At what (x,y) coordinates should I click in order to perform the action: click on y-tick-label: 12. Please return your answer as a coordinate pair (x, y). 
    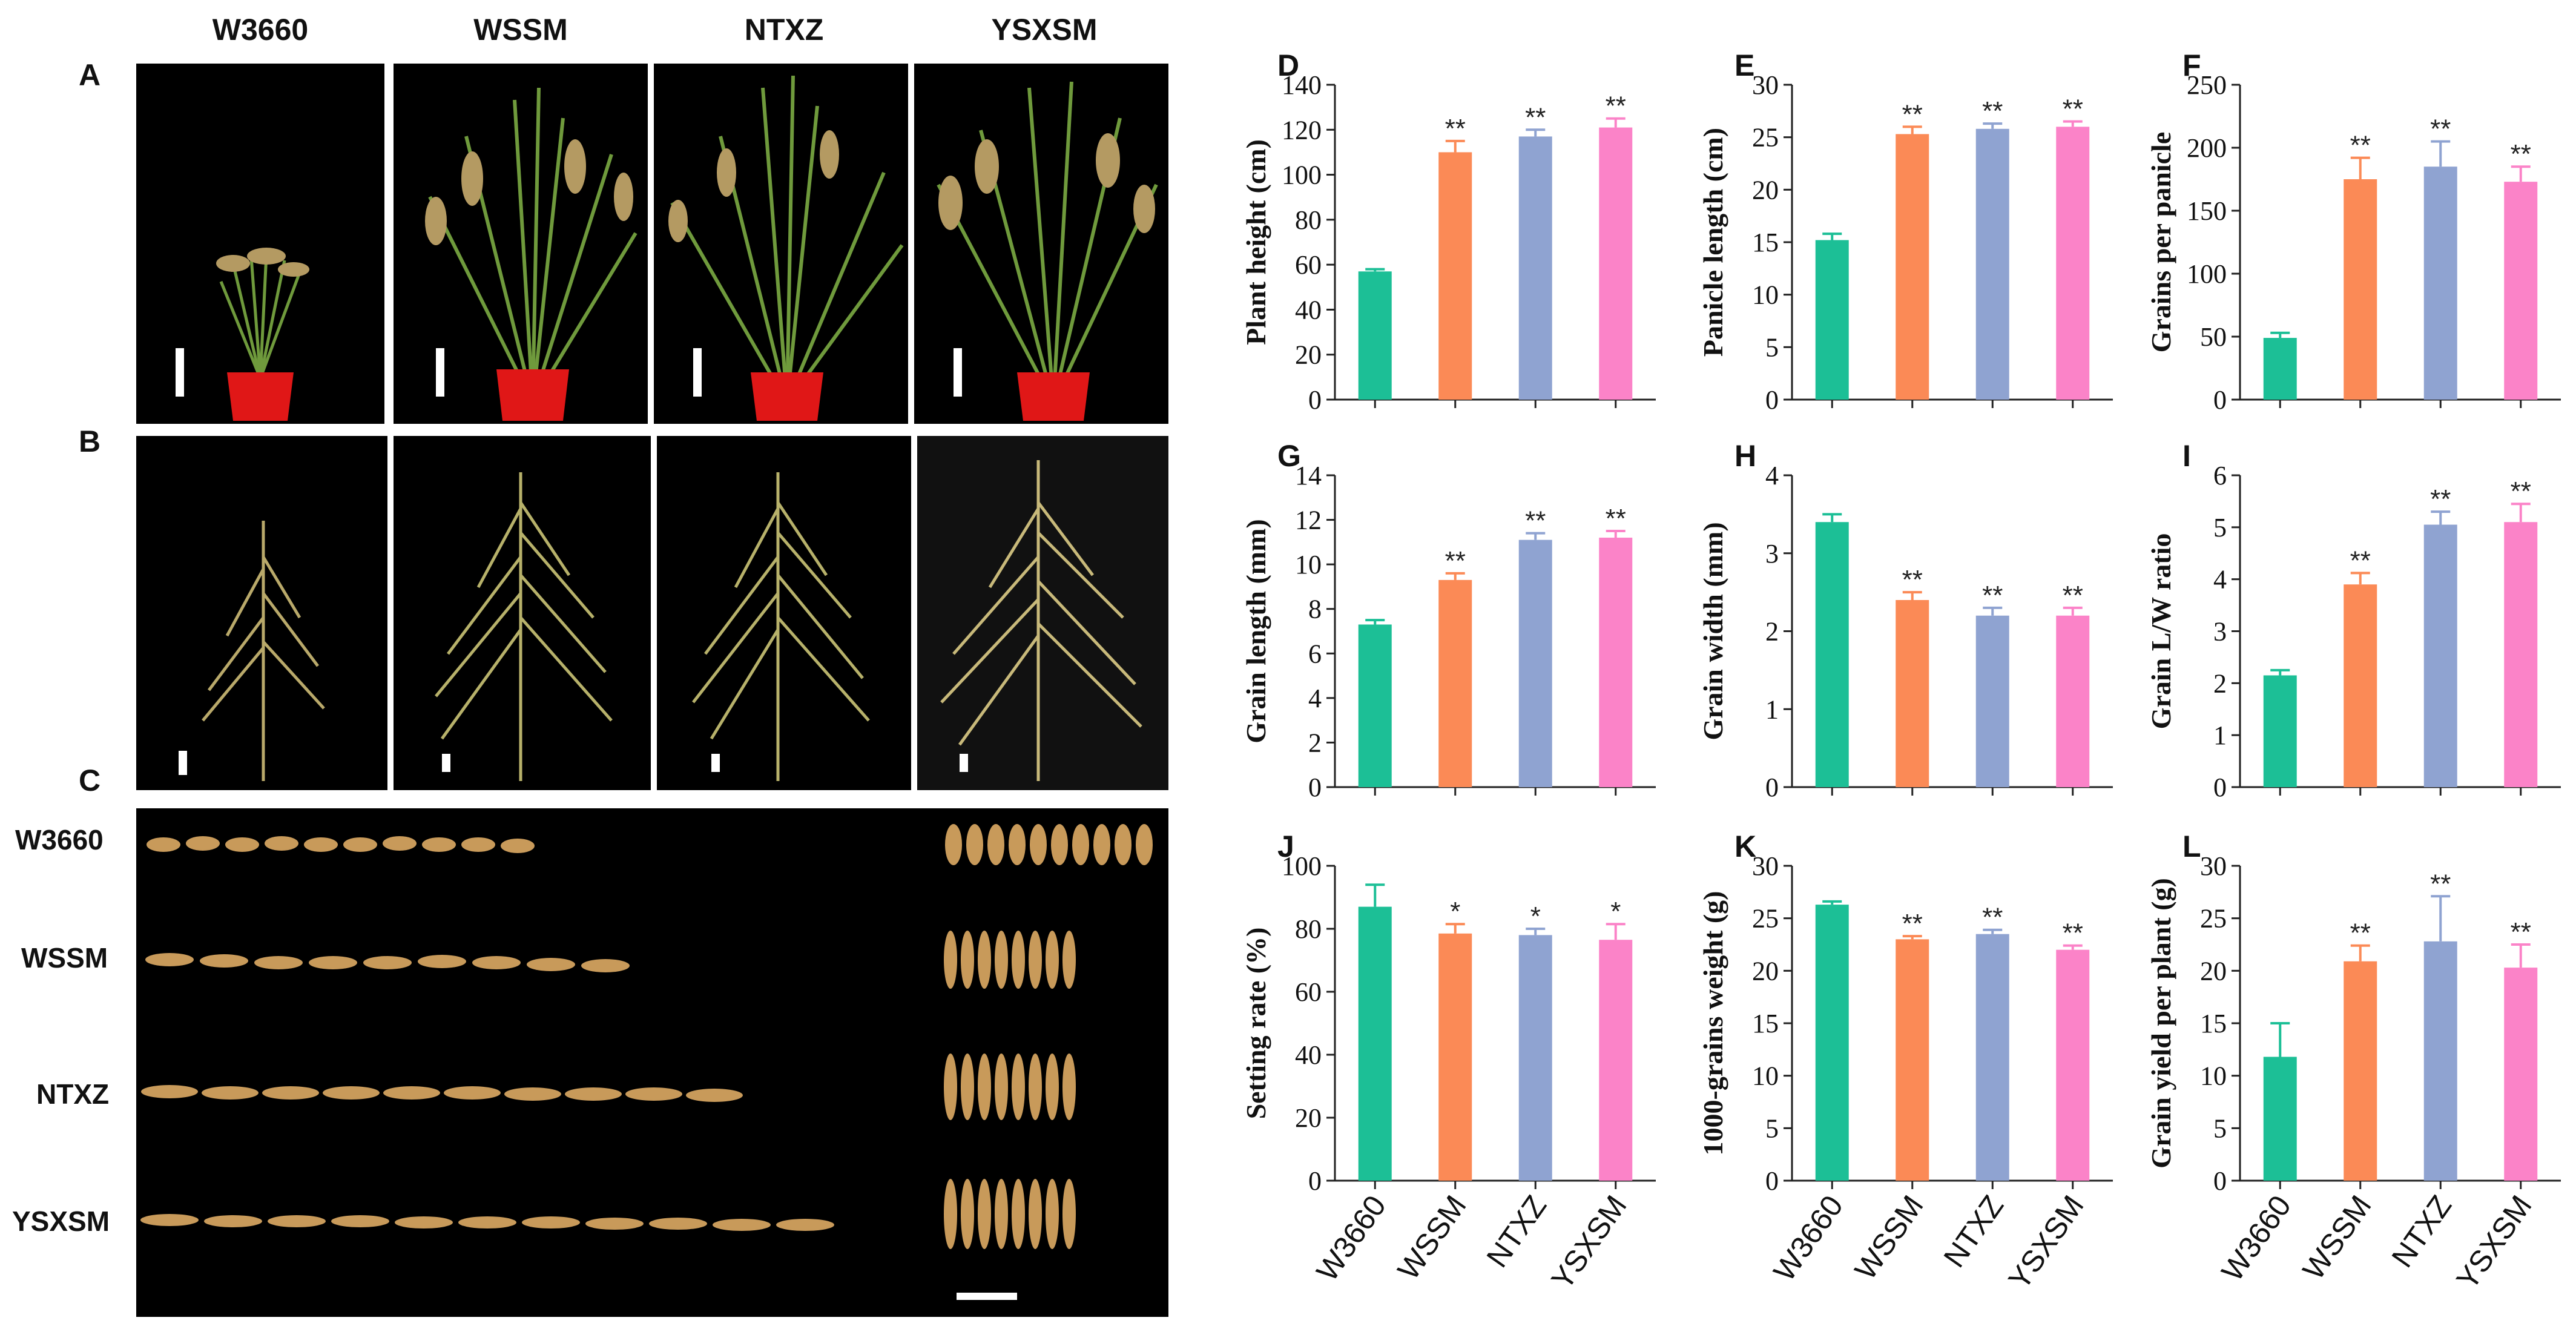
    Looking at the image, I should click on (1308, 520).